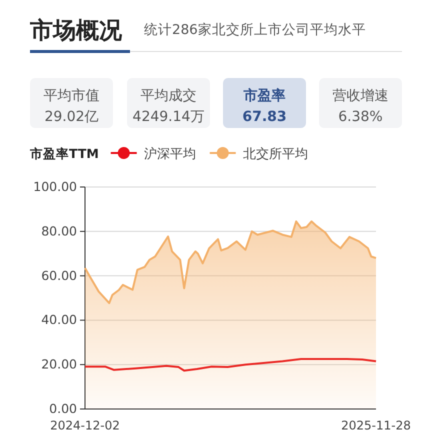 The width and height of the screenshot is (423, 439). What do you see at coordinates (168, 117) in the screenshot?
I see `text: 4249.14万` at bounding box center [168, 117].